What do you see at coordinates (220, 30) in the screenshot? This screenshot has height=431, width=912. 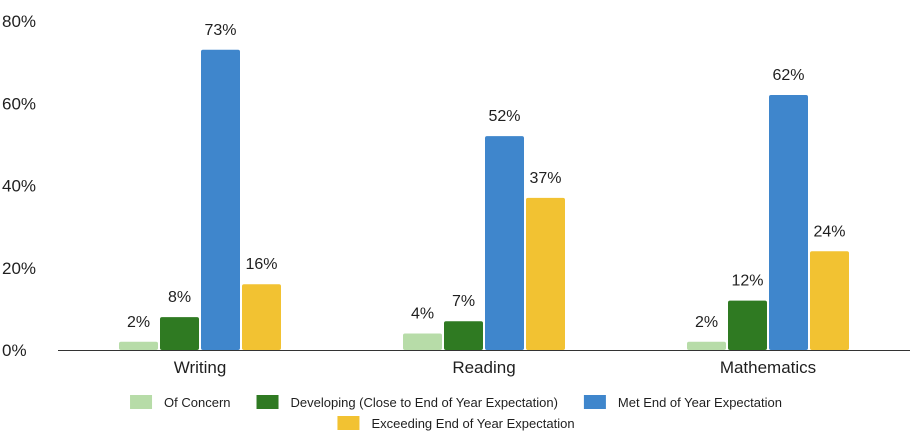 I see `data-label: 73%` at bounding box center [220, 30].